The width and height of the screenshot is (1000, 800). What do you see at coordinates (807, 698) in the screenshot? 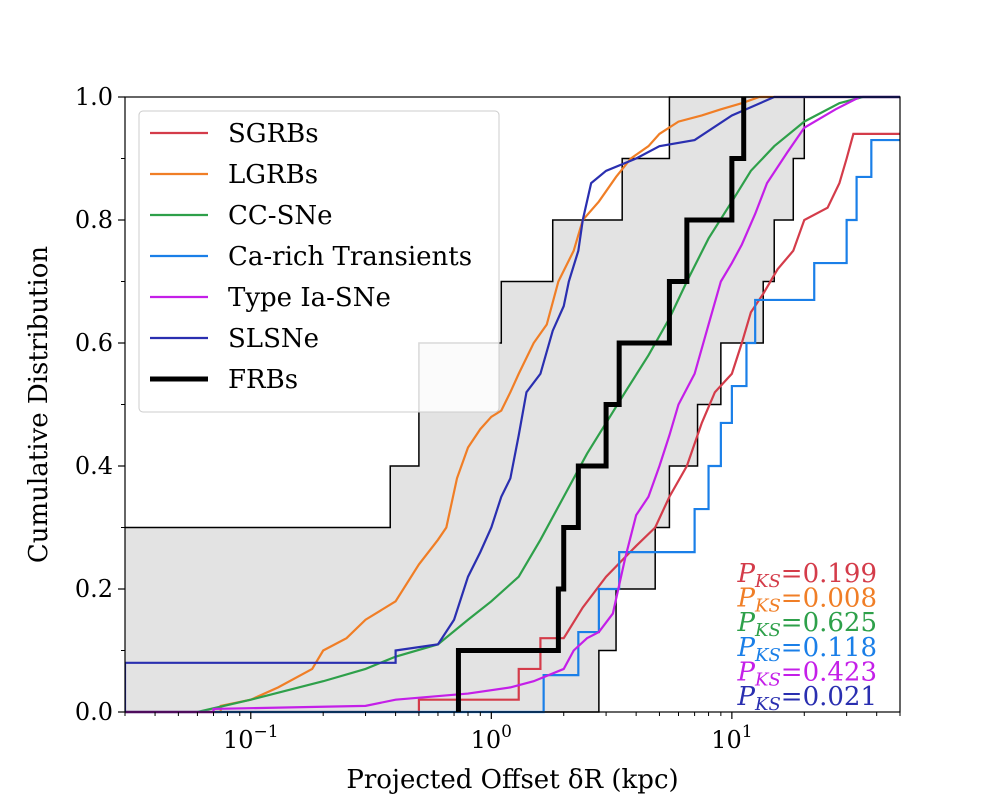
I see `ks-value: PKS=0.021` at bounding box center [807, 698].